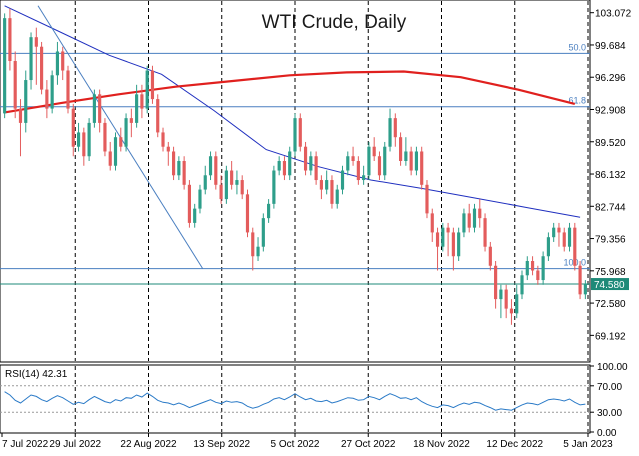 This screenshot has height=456, width=639. I want to click on y-tick-label: 82.744, so click(610, 207).